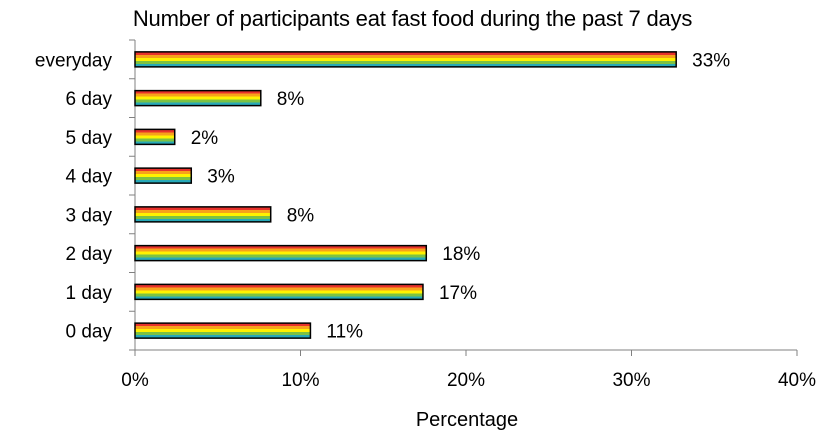 The image size is (825, 435). I want to click on x-tick-label: 20%, so click(466, 380).